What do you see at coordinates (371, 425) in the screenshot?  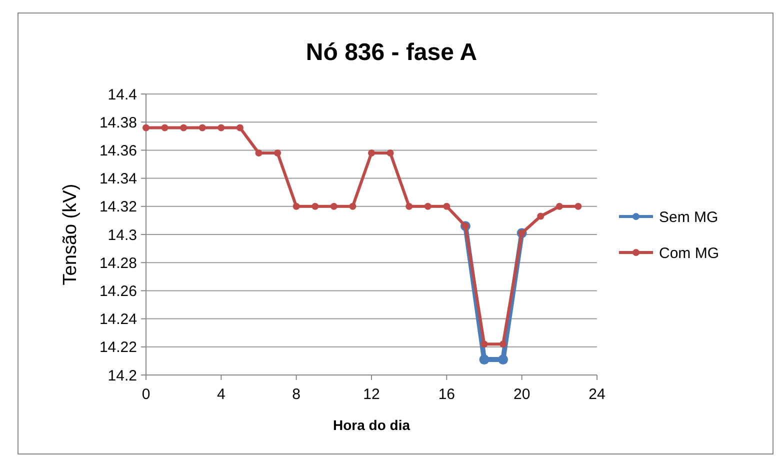 I see `x-axis-title: Hora do dia` at bounding box center [371, 425].